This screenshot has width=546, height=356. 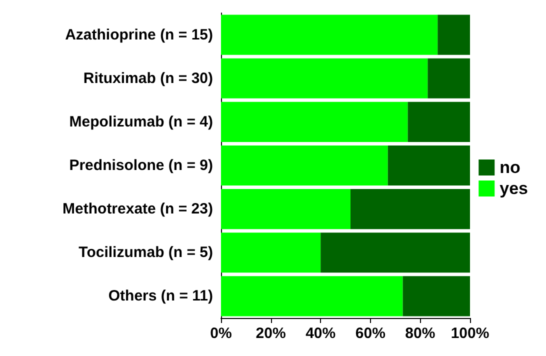 I want to click on x-tick-label: 80%, so click(x=420, y=333).